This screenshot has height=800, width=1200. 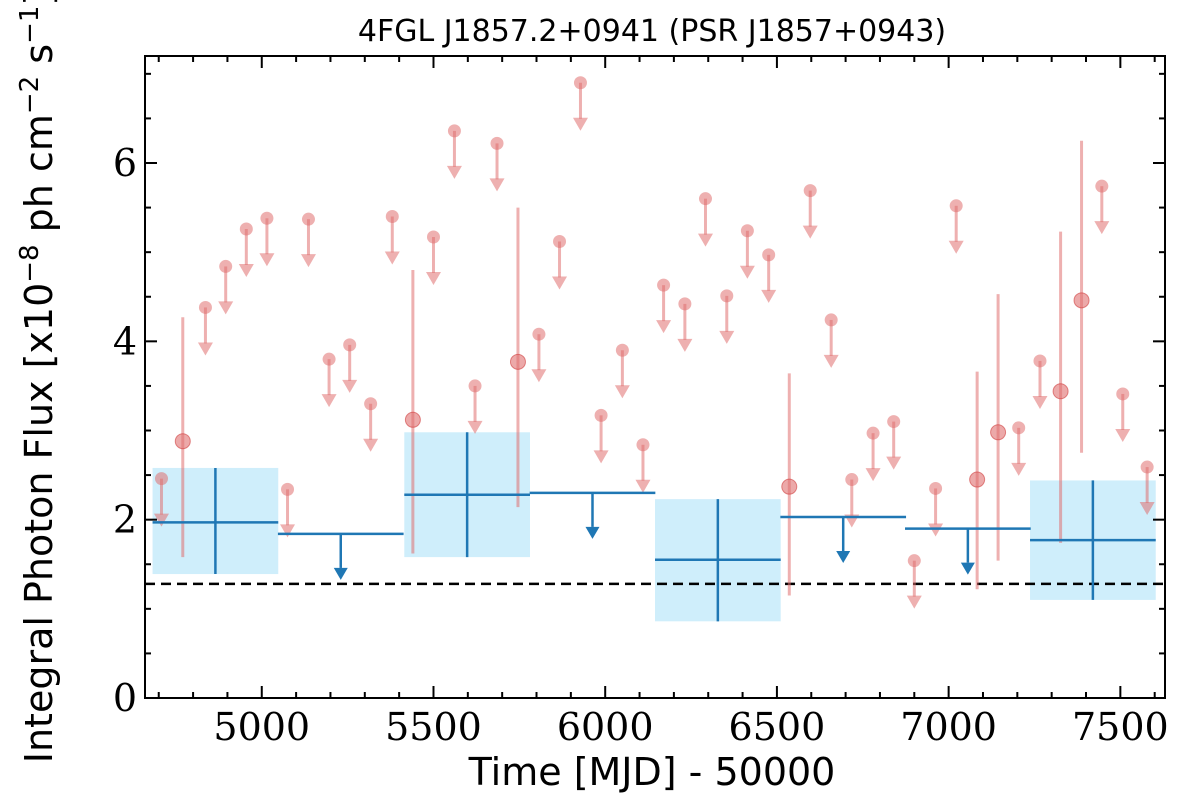 What do you see at coordinates (433, 727) in the screenshot?
I see `x-tick-label: 5500` at bounding box center [433, 727].